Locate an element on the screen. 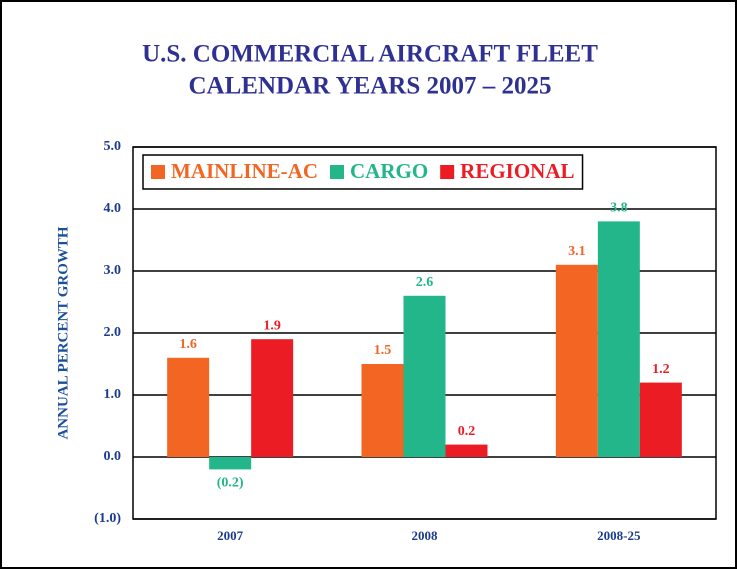 Image resolution: width=737 pixels, height=569 pixels. y-axis-label: ANNUAL PERCENT GROWTH is located at coordinates (63, 332).